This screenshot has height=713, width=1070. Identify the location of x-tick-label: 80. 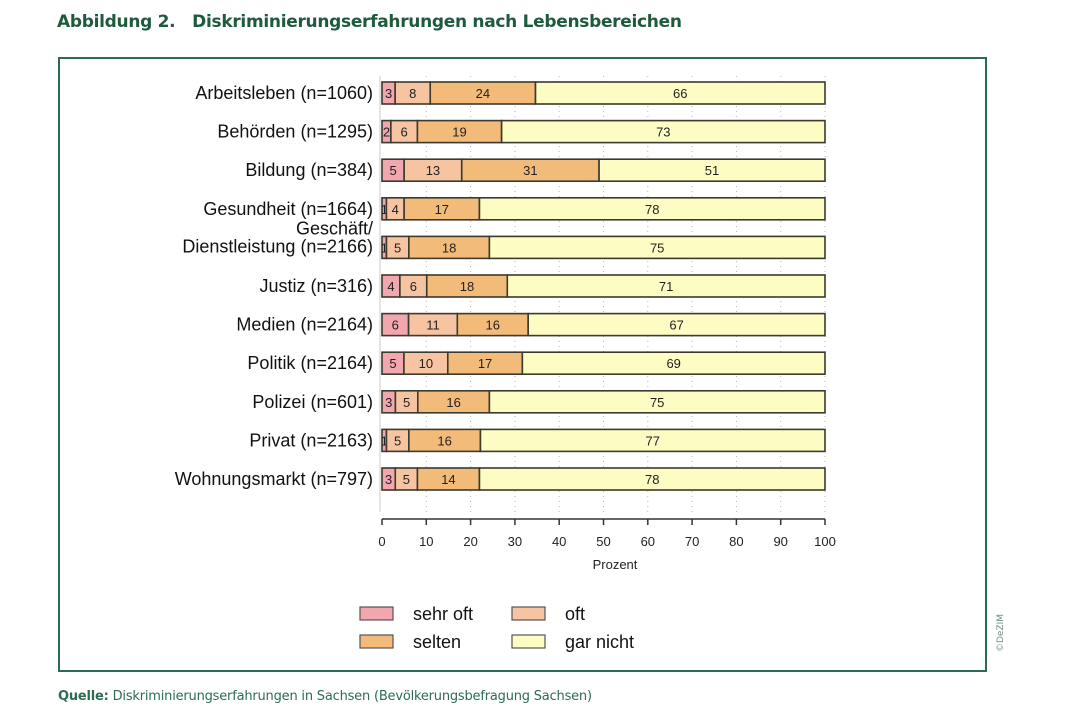
(736, 541).